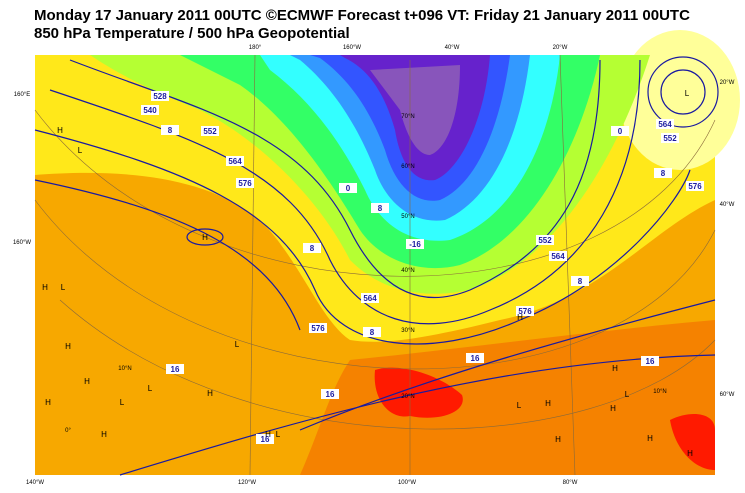 The image size is (745, 493). What do you see at coordinates (407, 483) in the screenshot?
I see `longitude-label: 100°W` at bounding box center [407, 483].